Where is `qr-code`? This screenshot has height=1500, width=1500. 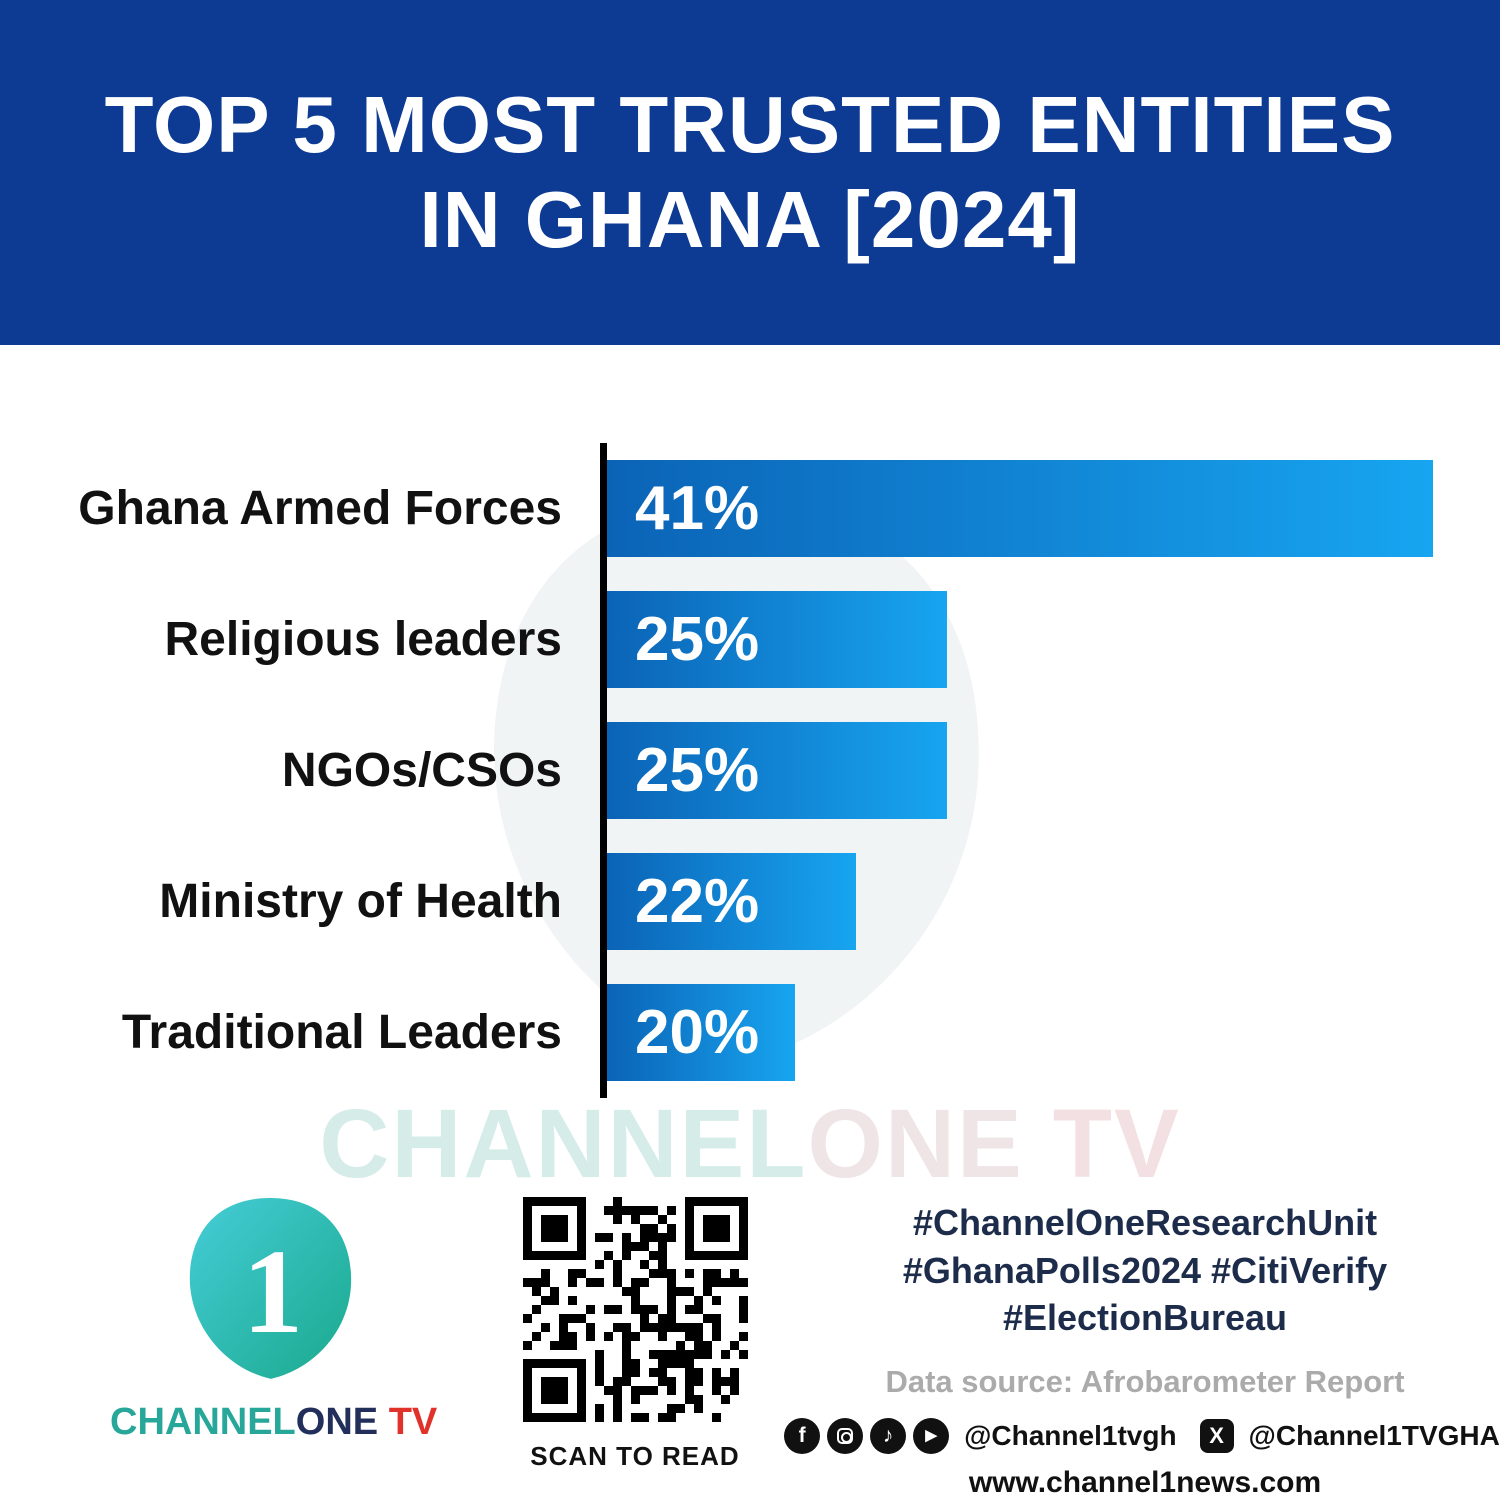 qr-code is located at coordinates (635, 1309).